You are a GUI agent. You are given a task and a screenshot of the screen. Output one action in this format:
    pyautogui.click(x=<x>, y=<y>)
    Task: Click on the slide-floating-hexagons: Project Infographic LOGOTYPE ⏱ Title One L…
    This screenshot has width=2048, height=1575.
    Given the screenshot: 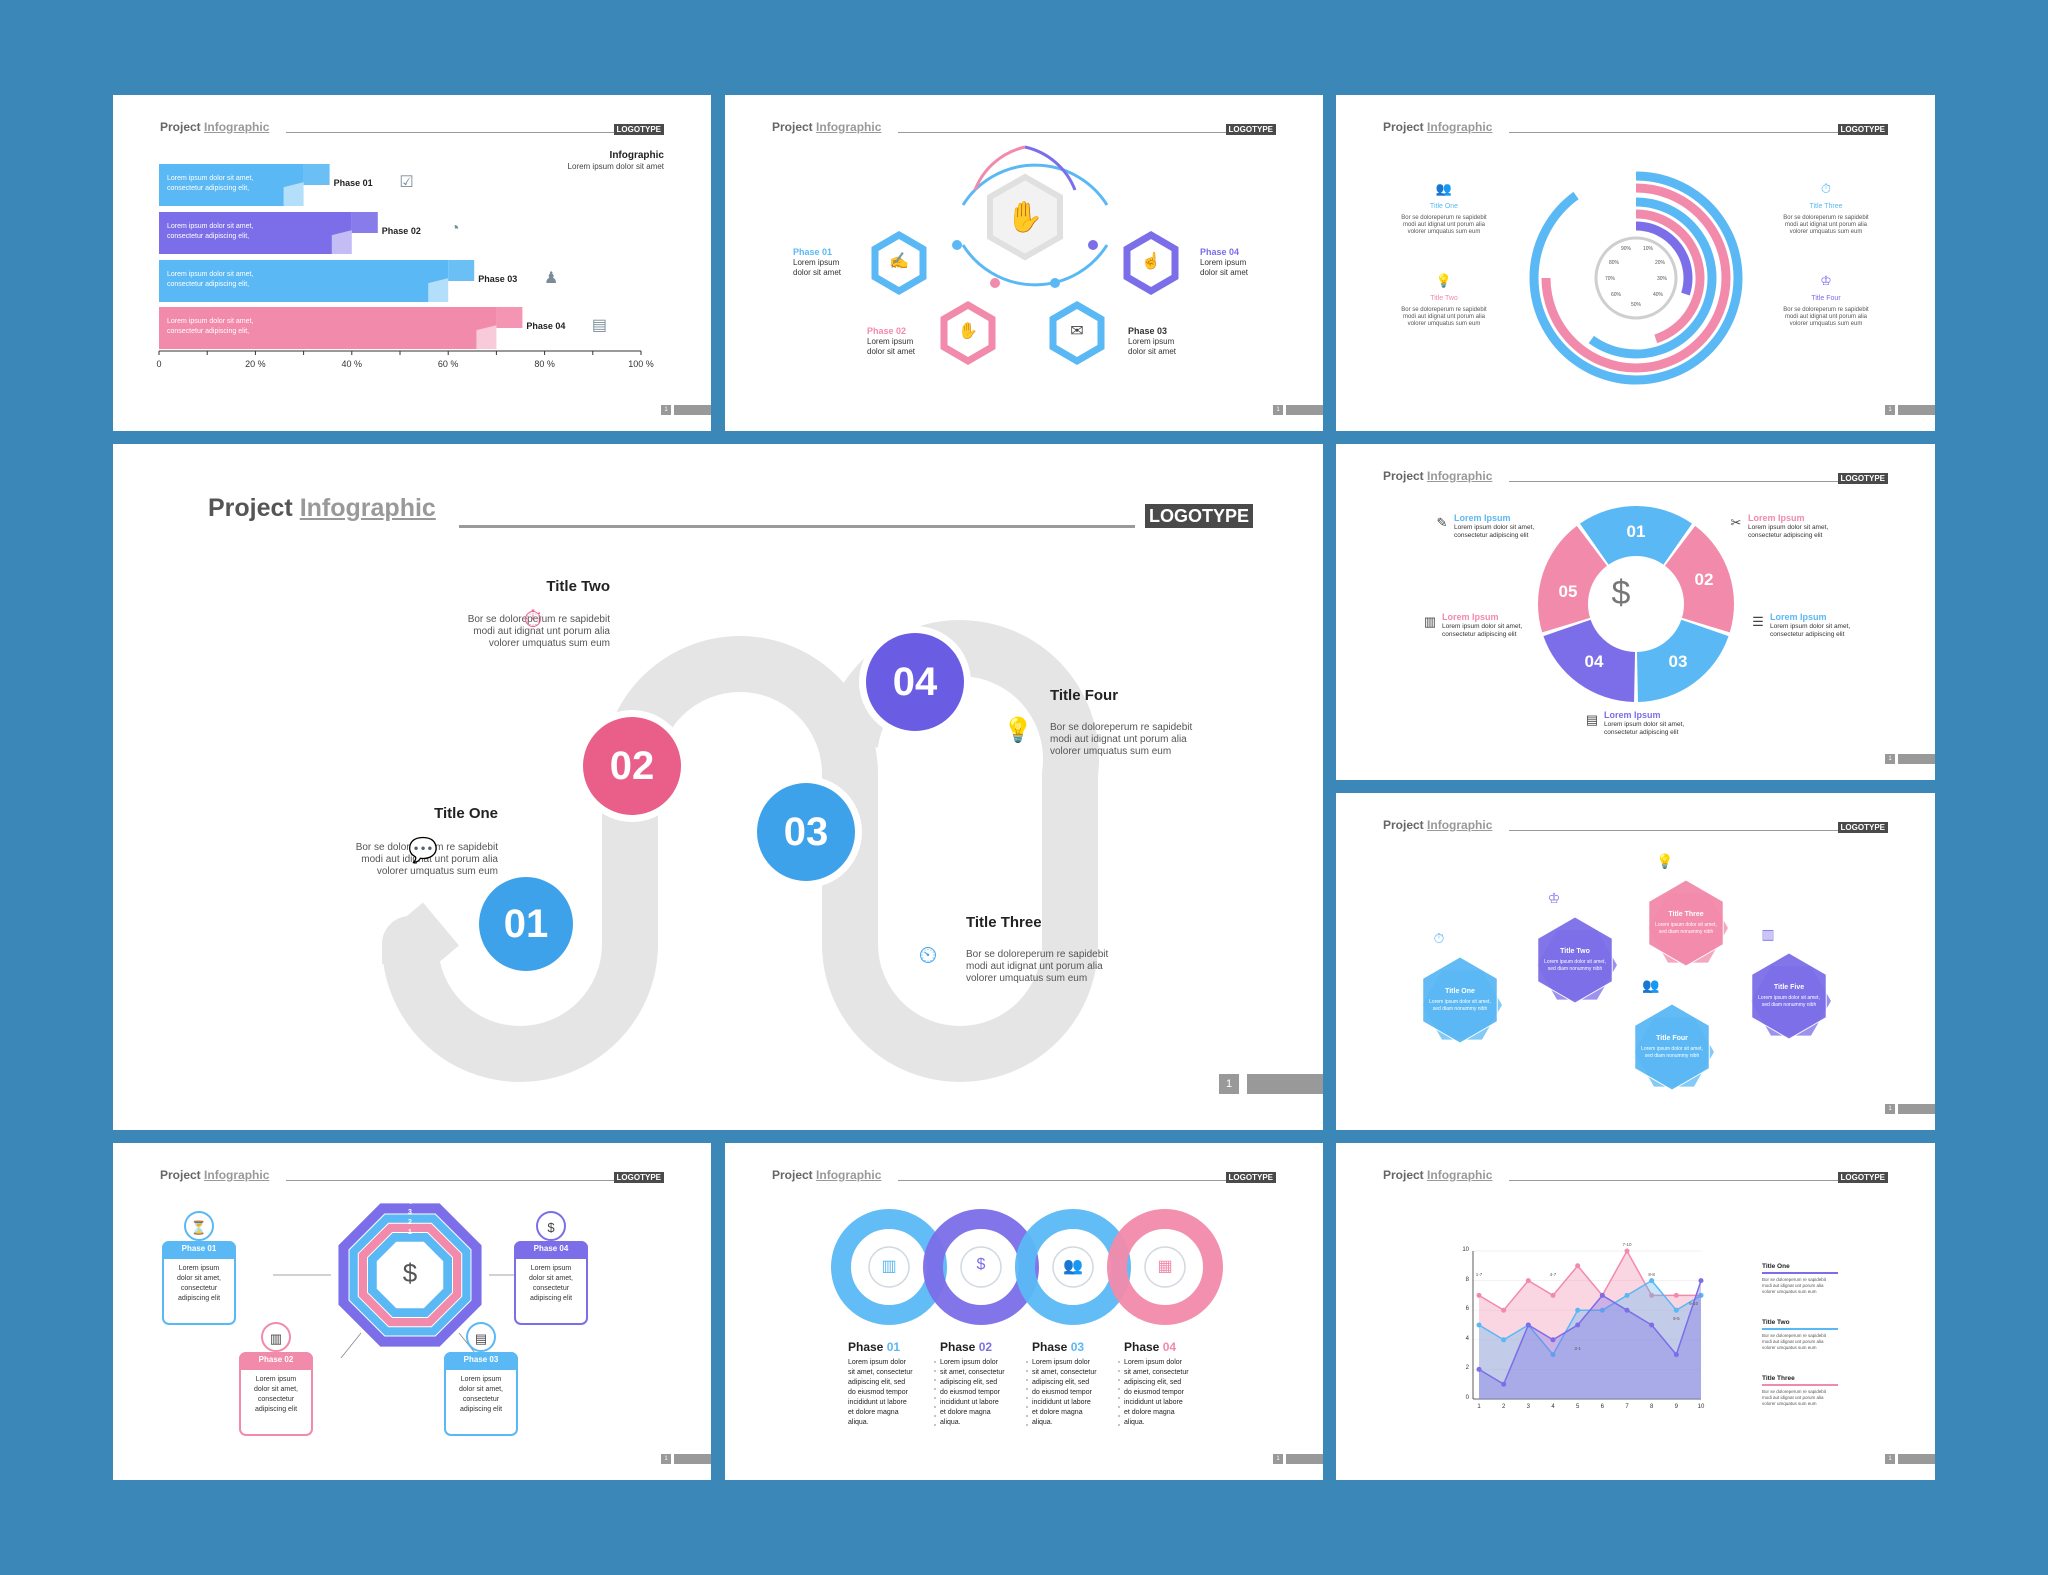 What is the action you would take?
    pyautogui.click(x=1635, y=961)
    